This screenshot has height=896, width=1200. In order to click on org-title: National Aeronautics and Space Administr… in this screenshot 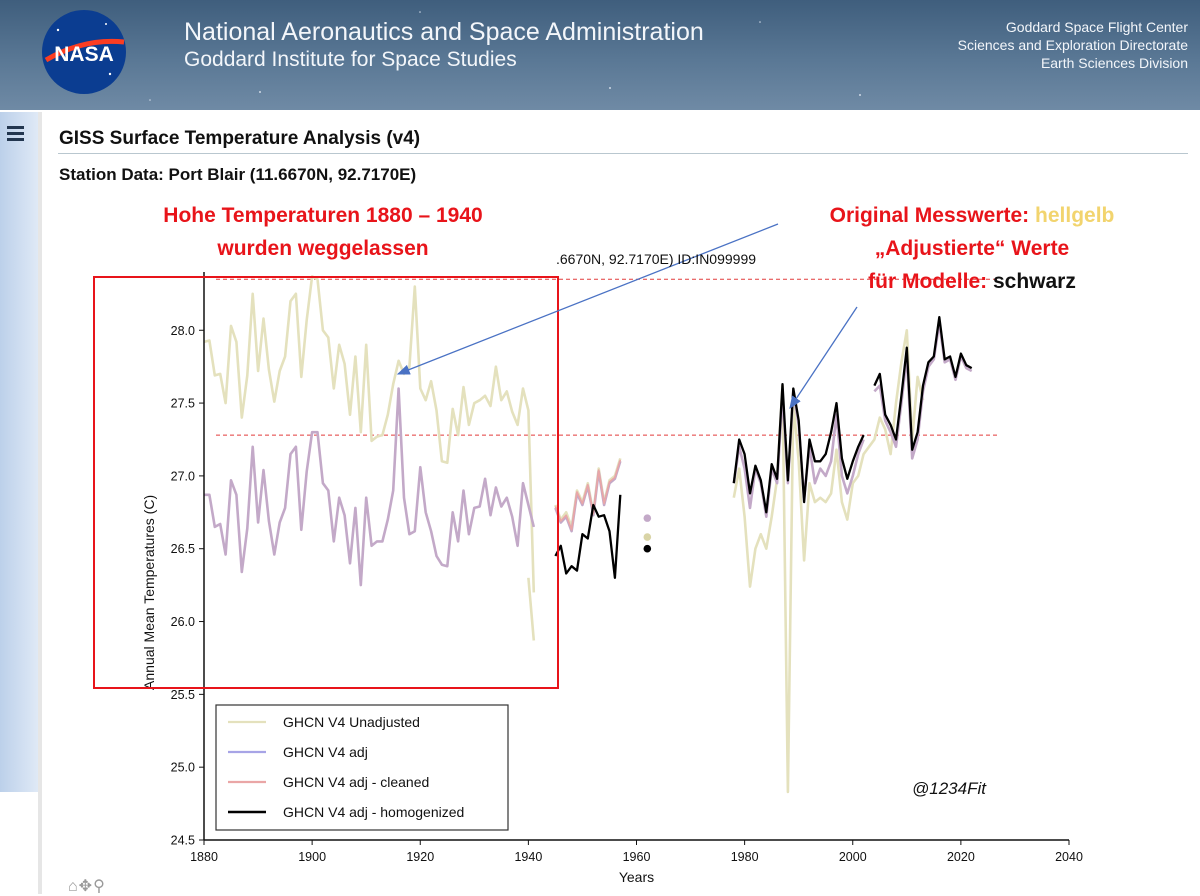, I will do `click(444, 32)`.